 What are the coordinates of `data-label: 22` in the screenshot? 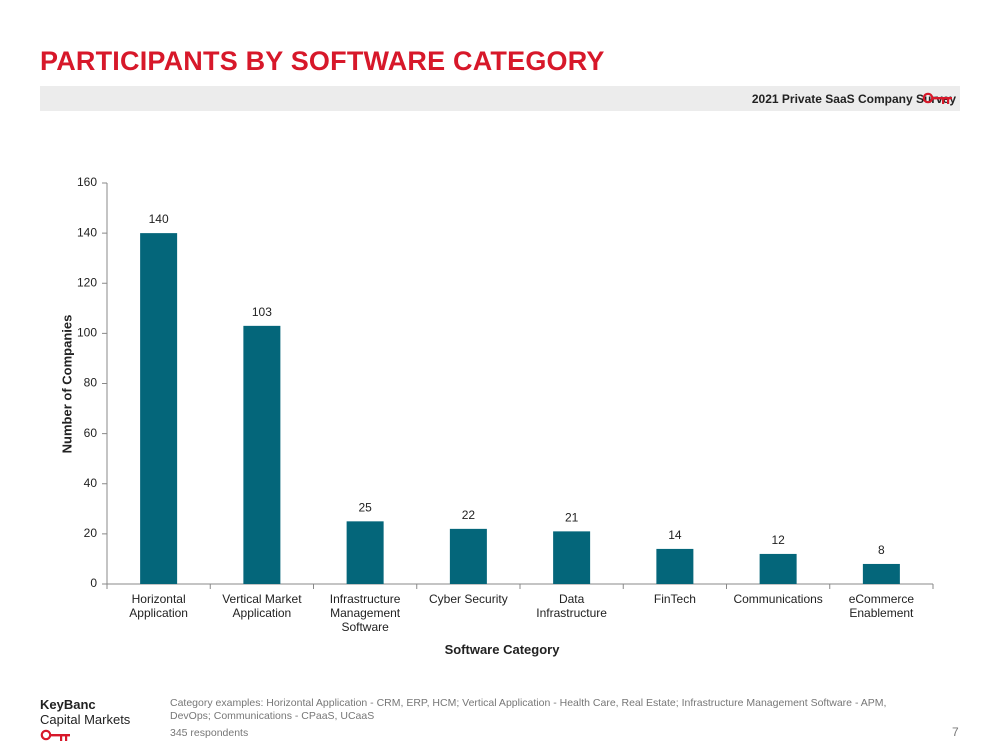 It's located at (469, 515).